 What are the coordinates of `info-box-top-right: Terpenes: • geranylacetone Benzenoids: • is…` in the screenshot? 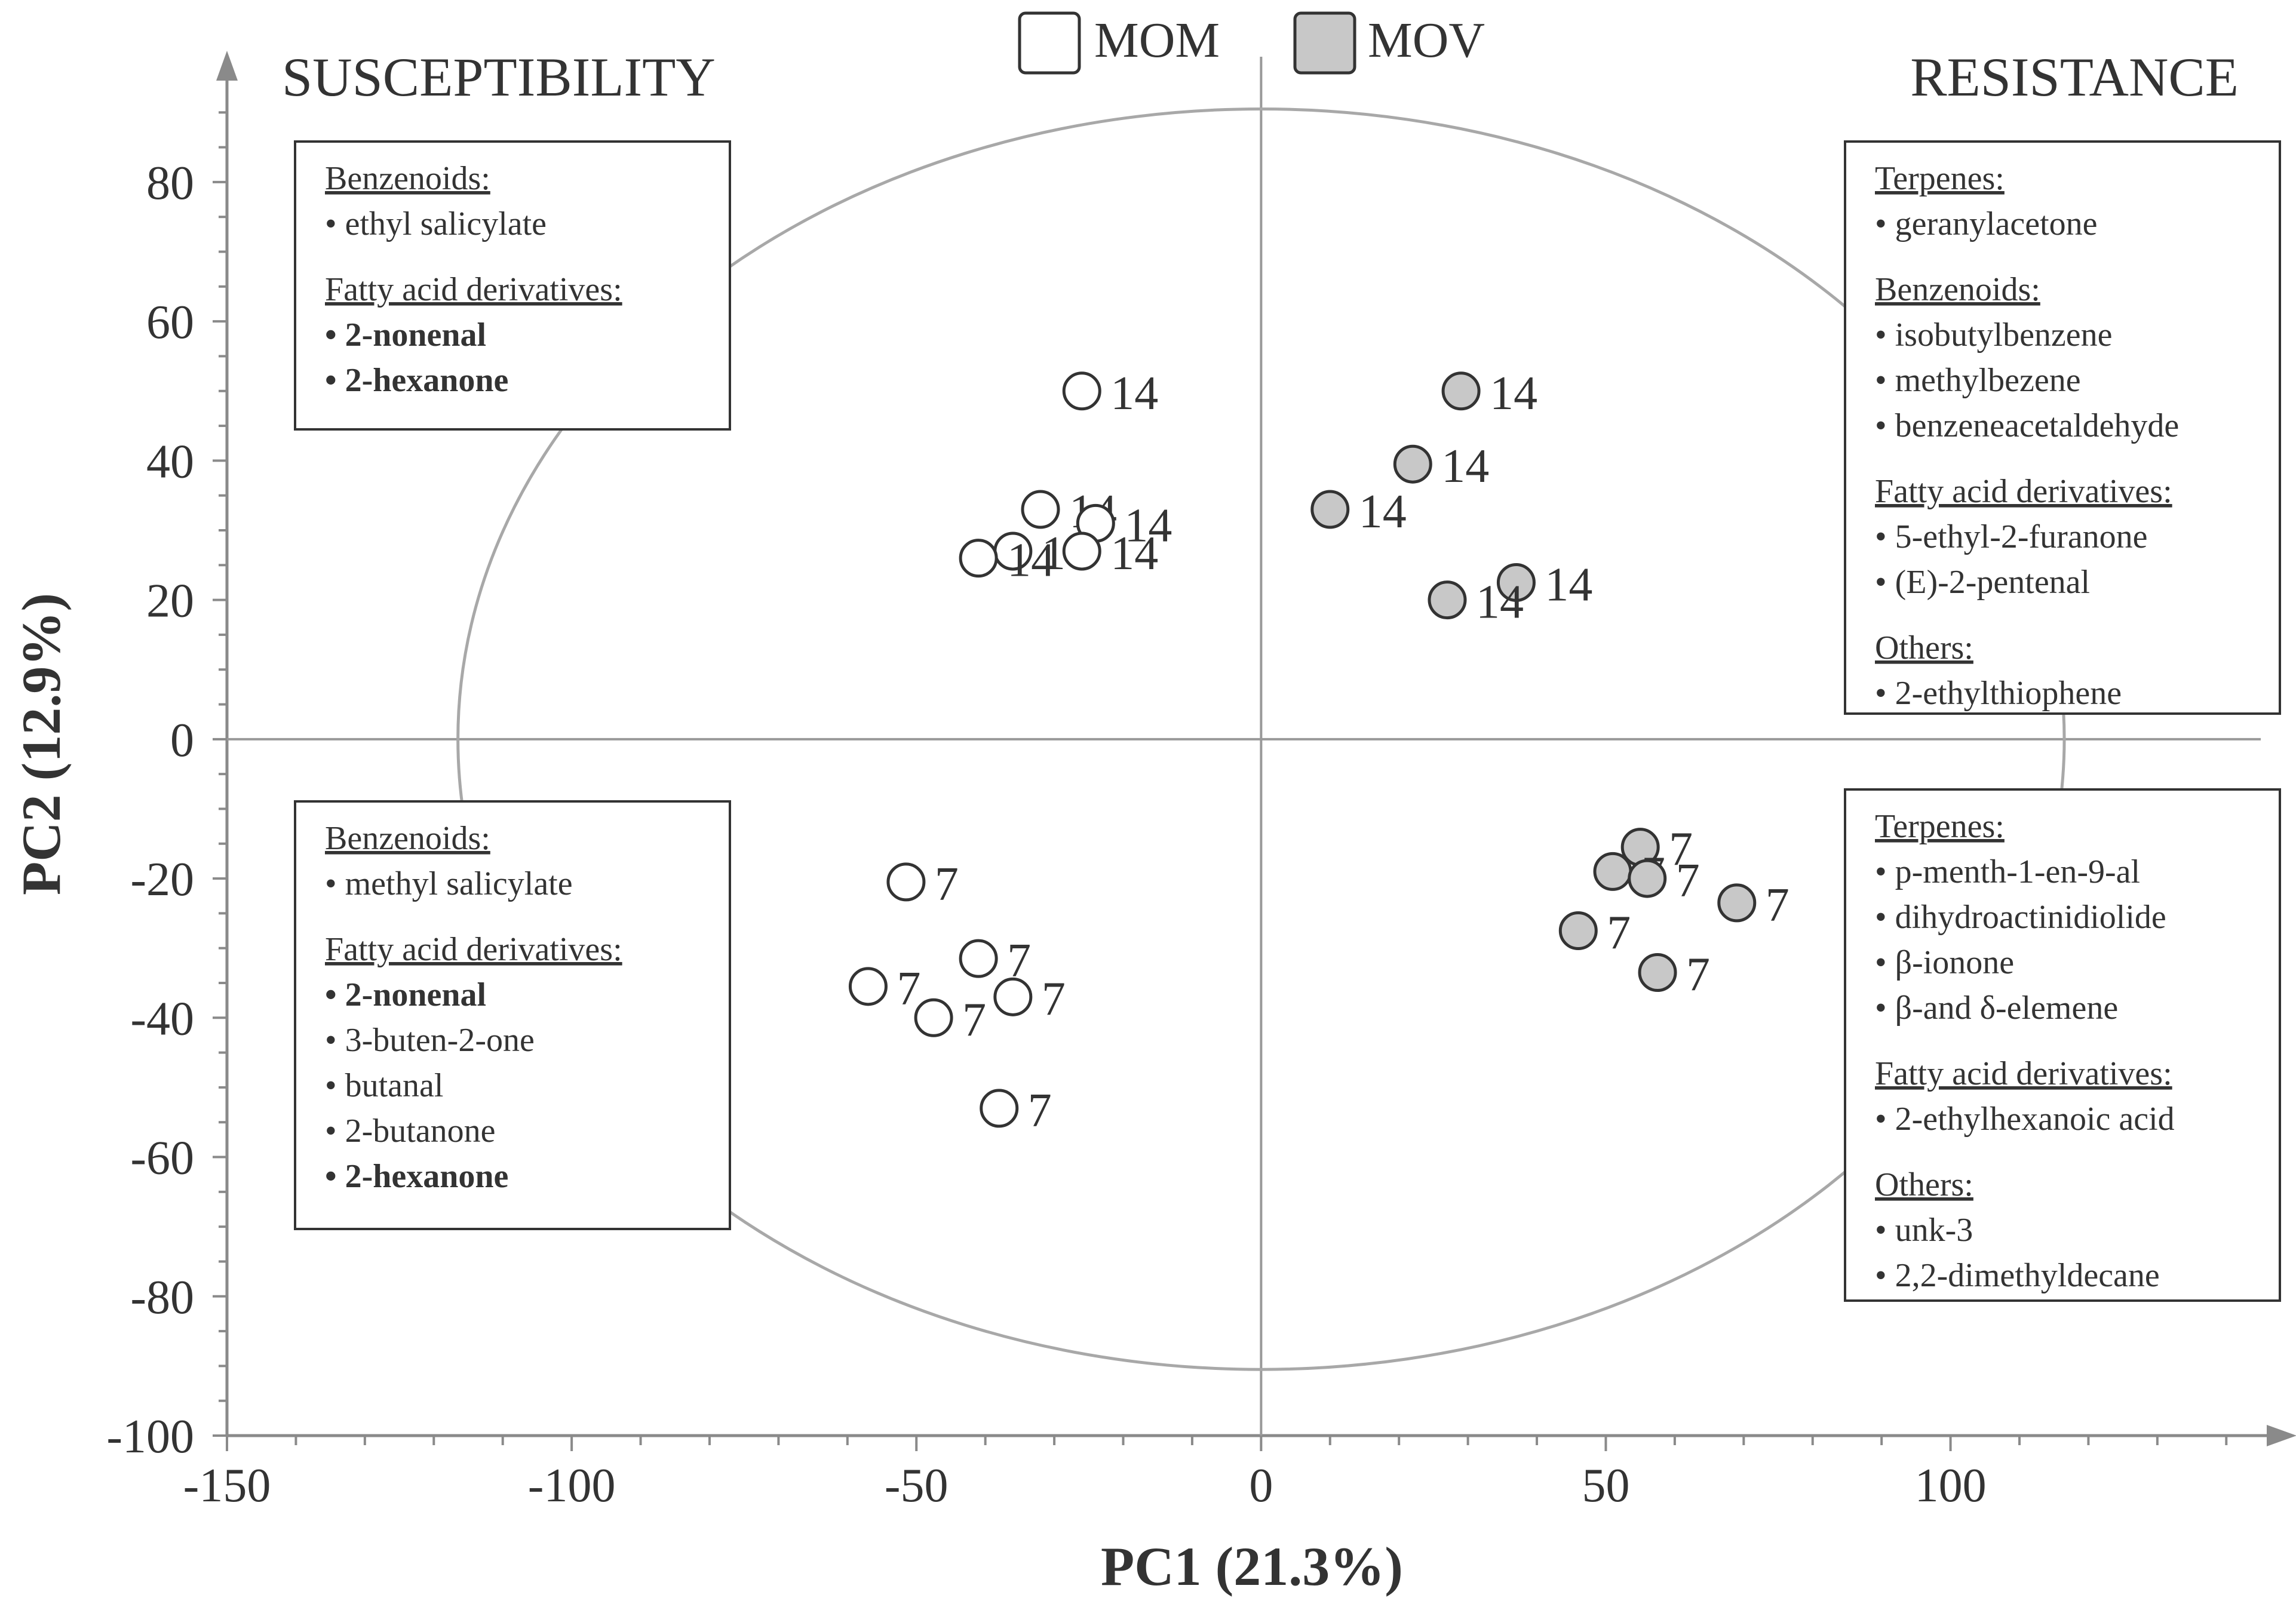 It's located at (2062, 427).